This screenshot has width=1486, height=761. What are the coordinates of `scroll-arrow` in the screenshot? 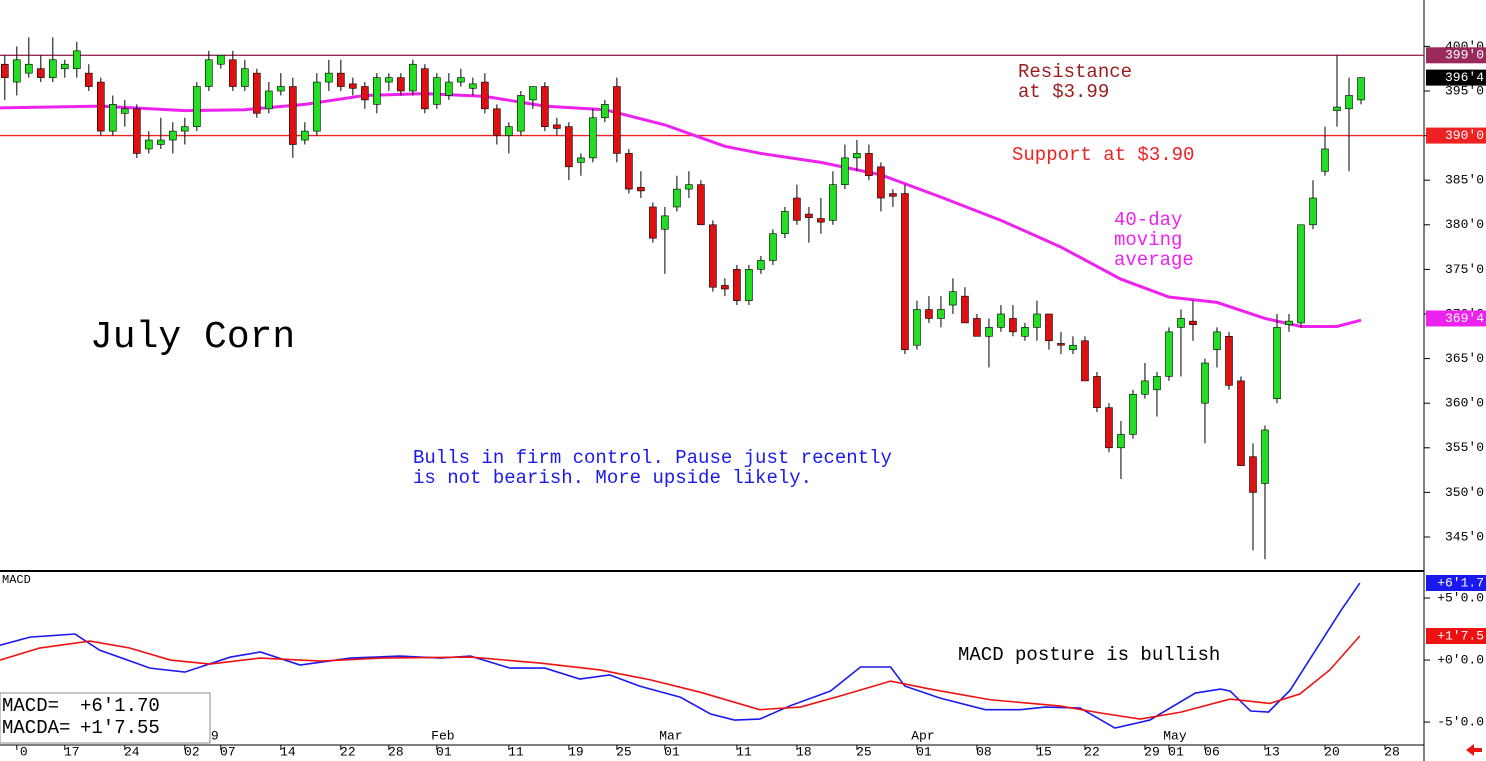 It's located at (1474, 750).